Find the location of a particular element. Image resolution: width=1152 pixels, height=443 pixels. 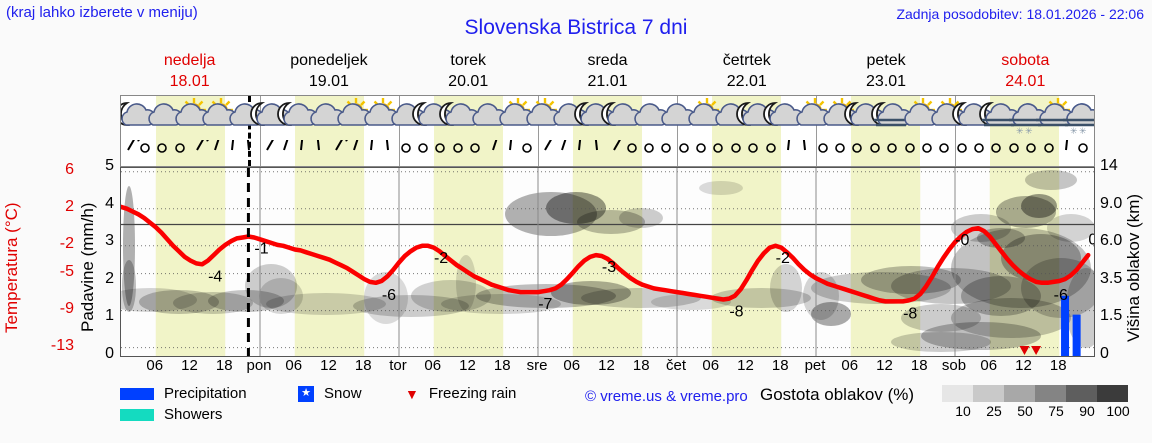

daylight-band is located at coordinates (746, 262).